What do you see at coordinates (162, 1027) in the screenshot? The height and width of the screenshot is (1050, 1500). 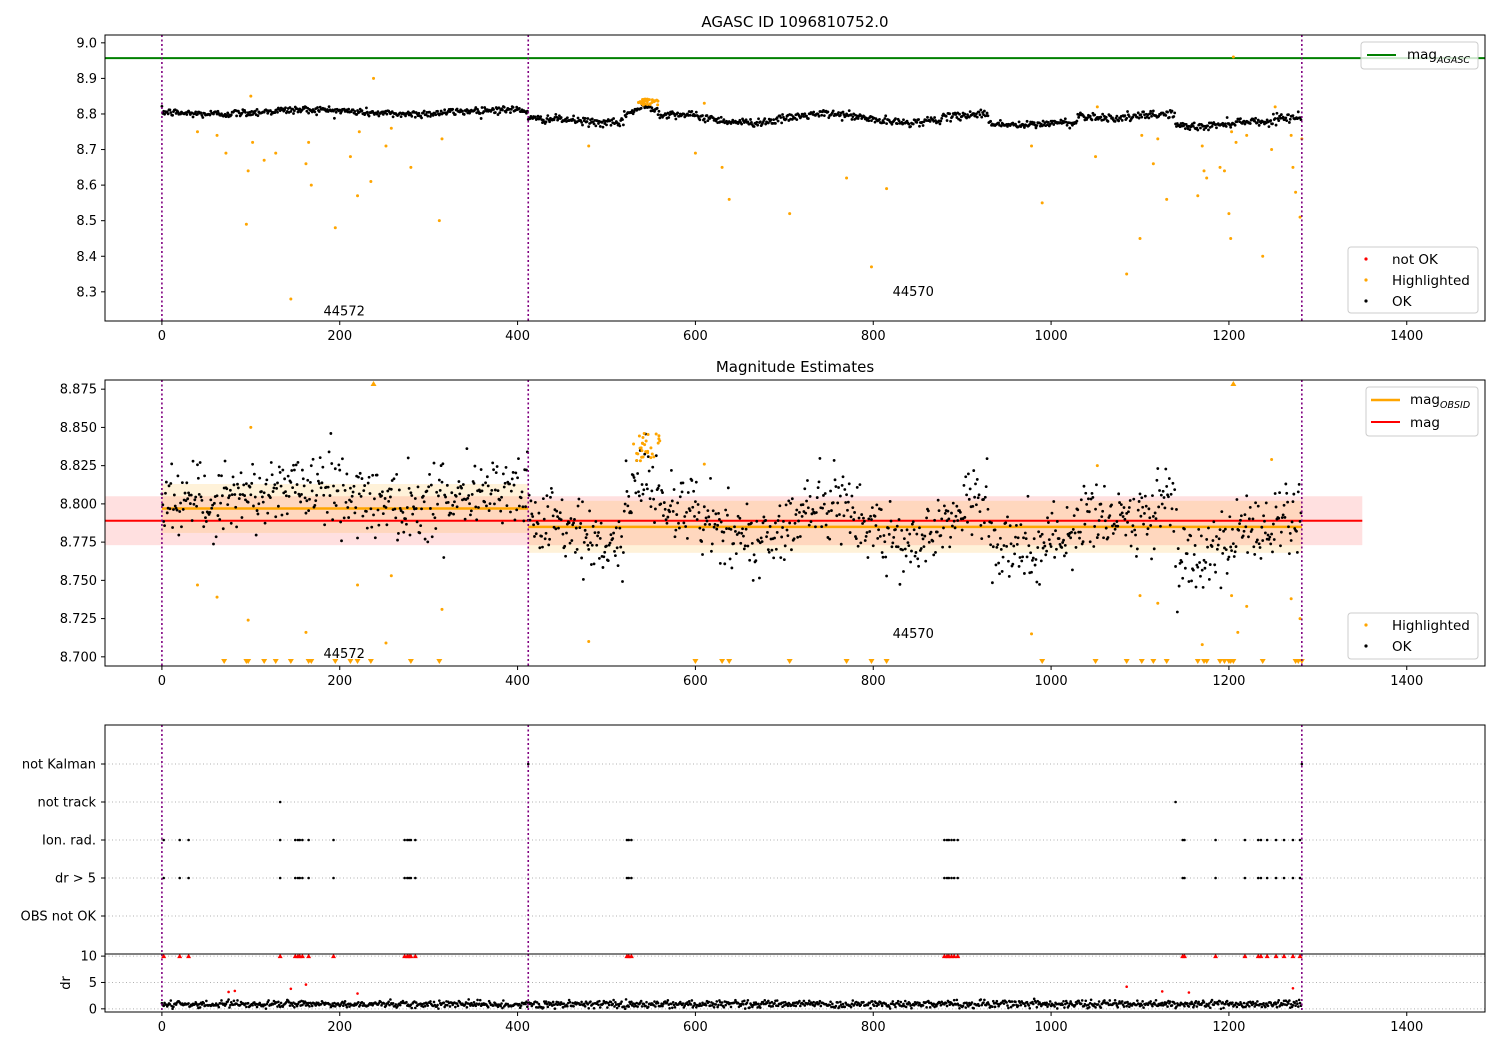 I see `x-tick-label: 0` at bounding box center [162, 1027].